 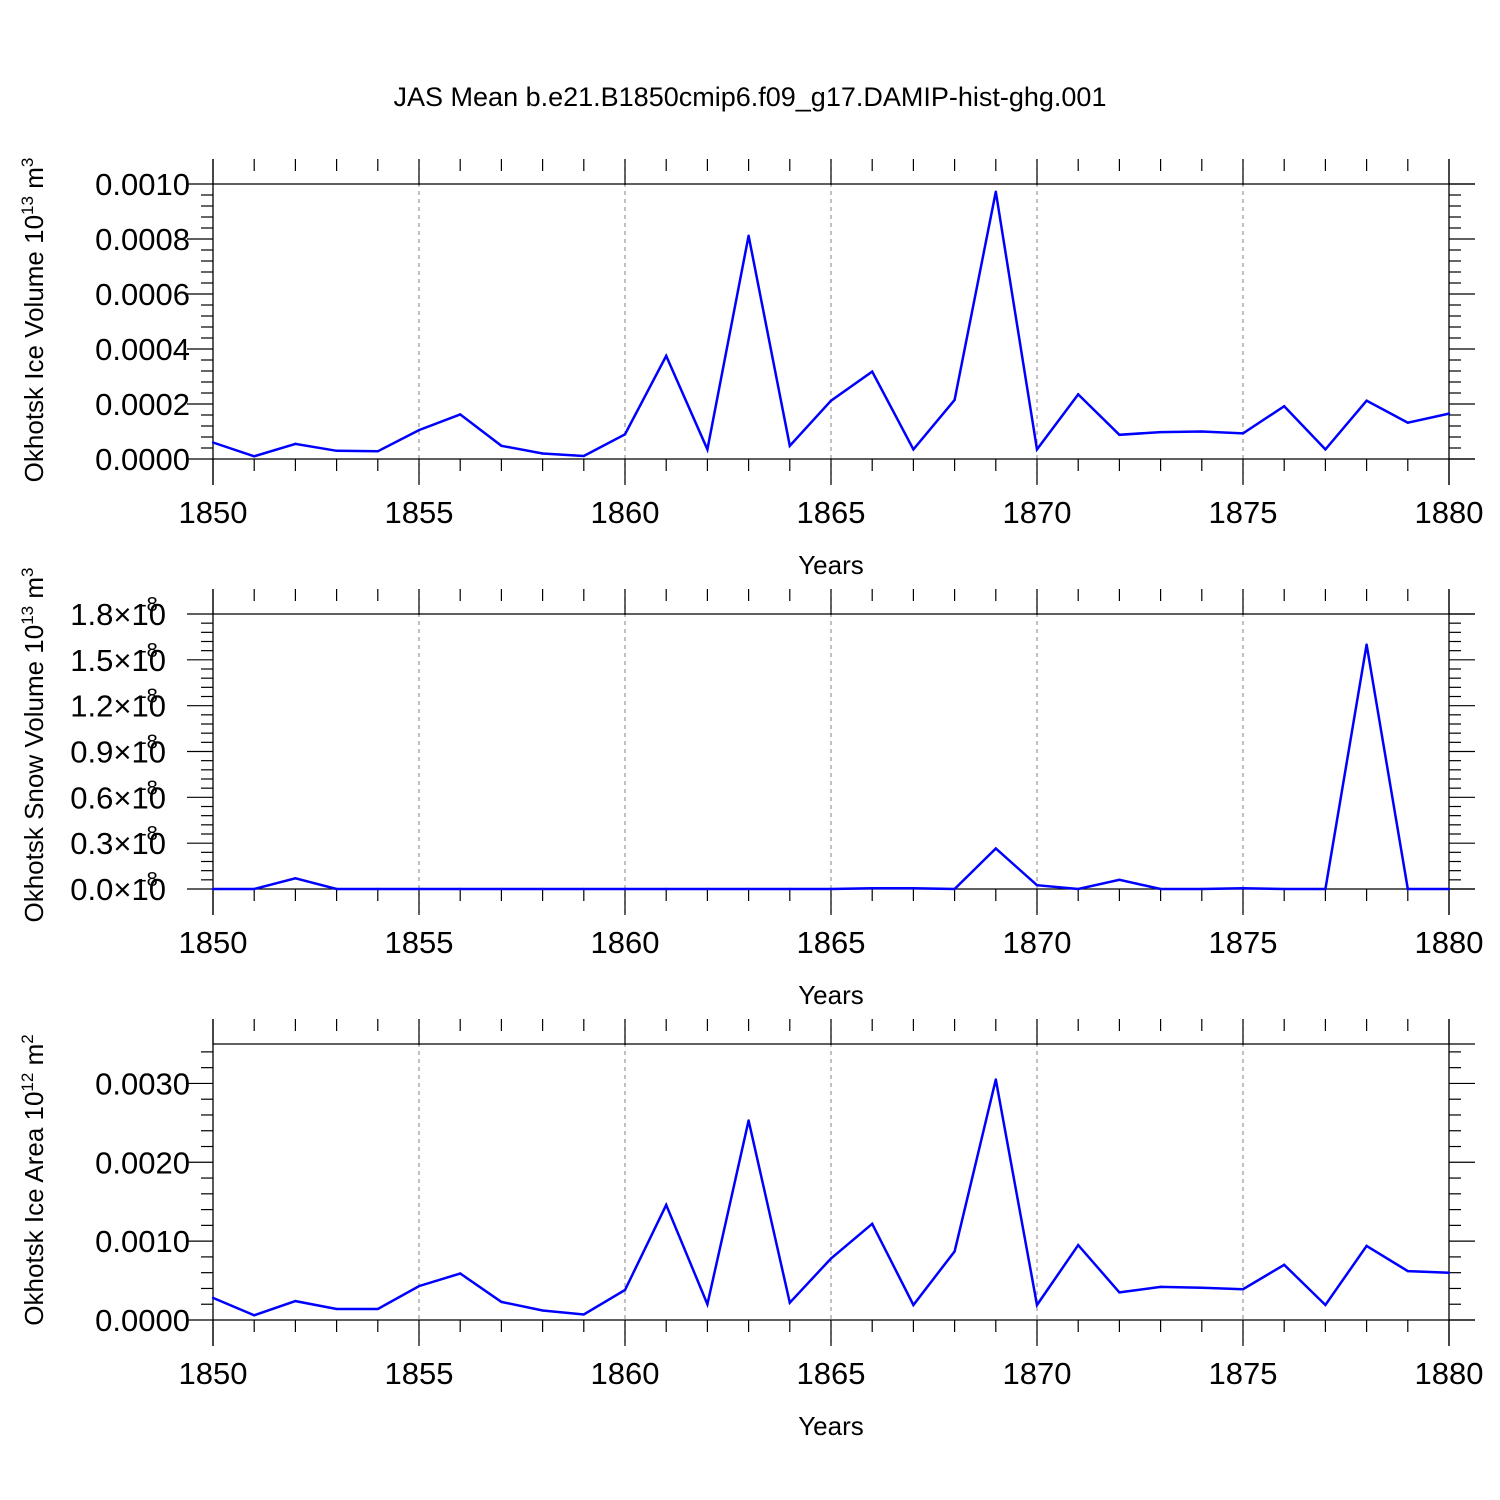 I want to click on y-axis-title-exponent: 12, so click(x=27, y=1082).